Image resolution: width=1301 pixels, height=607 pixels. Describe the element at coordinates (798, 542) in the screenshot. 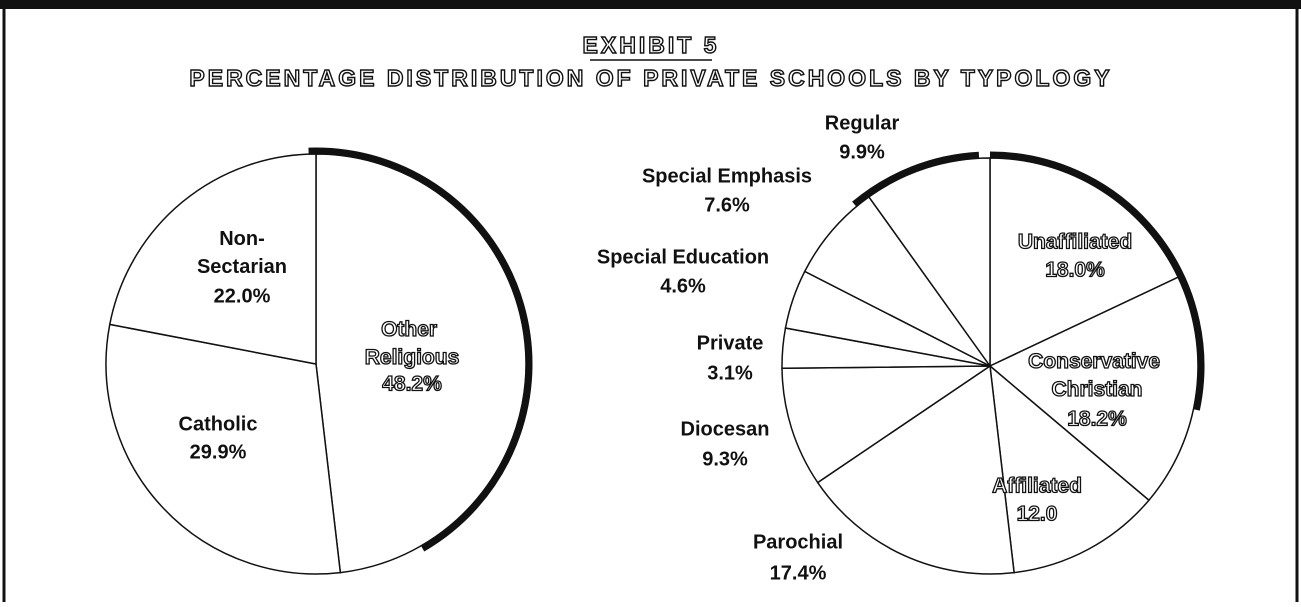

I see `slice-label: Parochial` at that location.